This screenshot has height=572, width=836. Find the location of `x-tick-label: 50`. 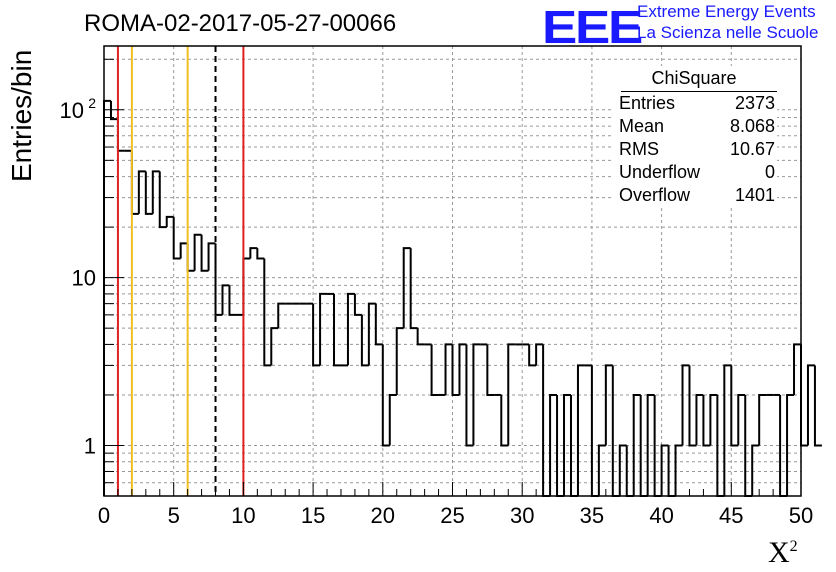

x-tick-label: 50 is located at coordinates (801, 515).